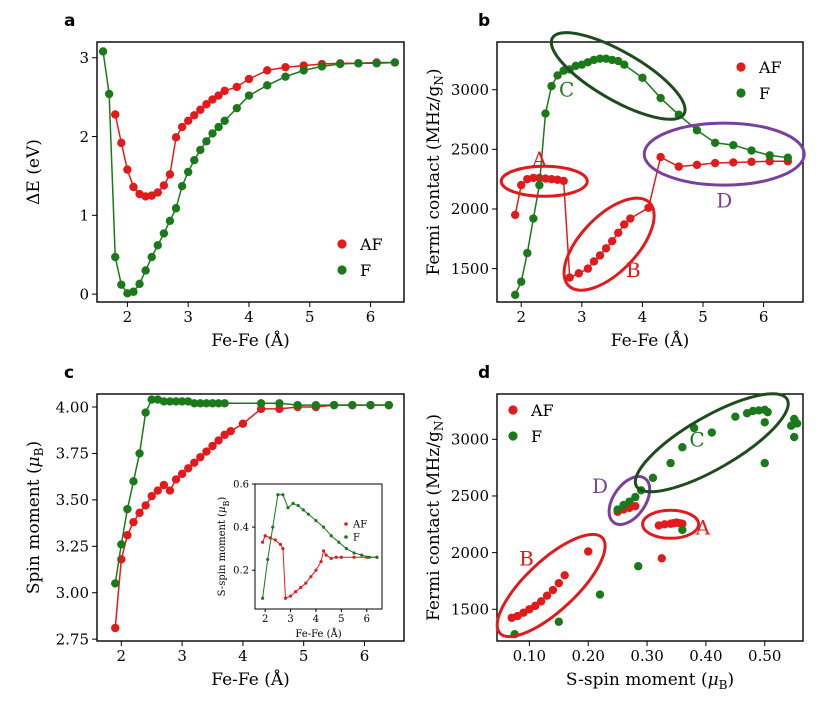 The image size is (830, 717). What do you see at coordinates (346, 524) in the screenshot?
I see `legend-marker-AF` at bounding box center [346, 524].